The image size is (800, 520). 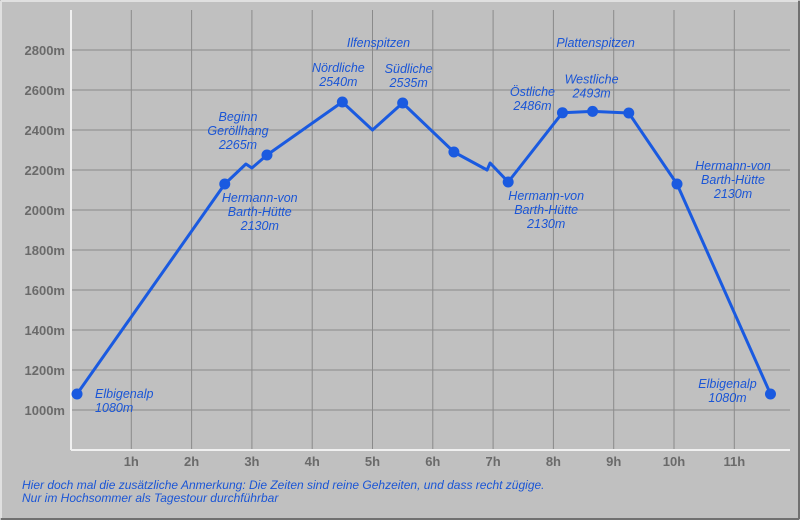 I want to click on y-tick-label: 1400m, so click(x=45, y=330).